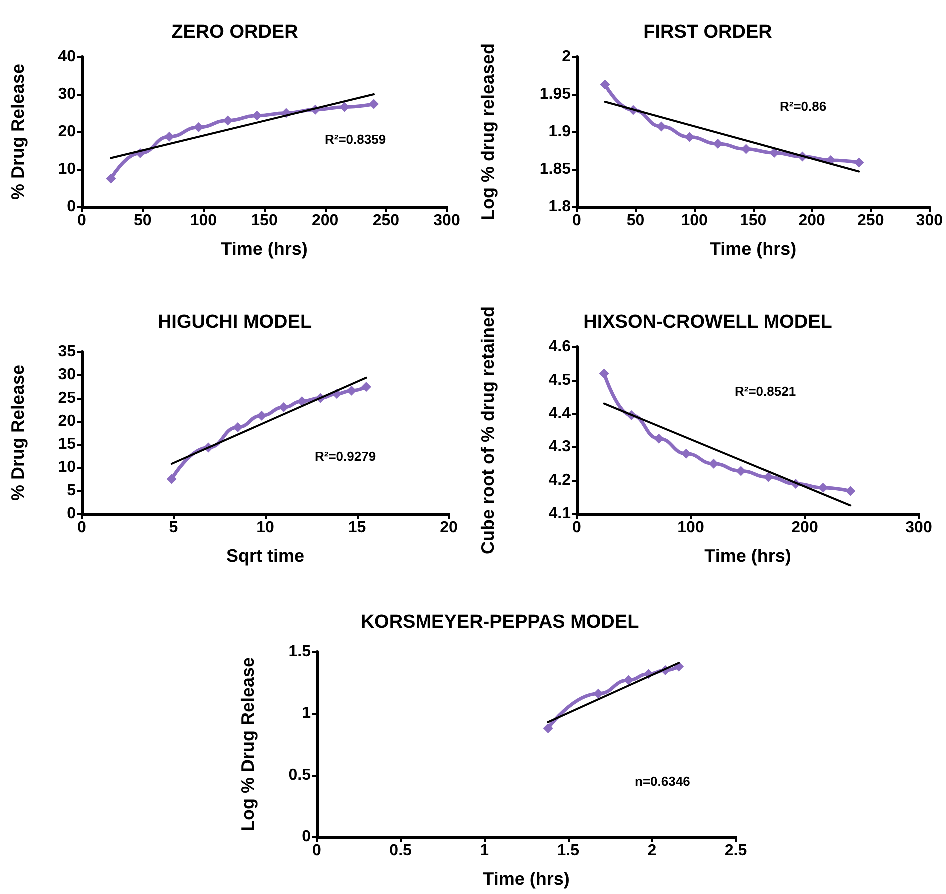 Image resolution: width=946 pixels, height=894 pixels. What do you see at coordinates (560, 132) in the screenshot?
I see `y-tick-label: 1.9` at bounding box center [560, 132].